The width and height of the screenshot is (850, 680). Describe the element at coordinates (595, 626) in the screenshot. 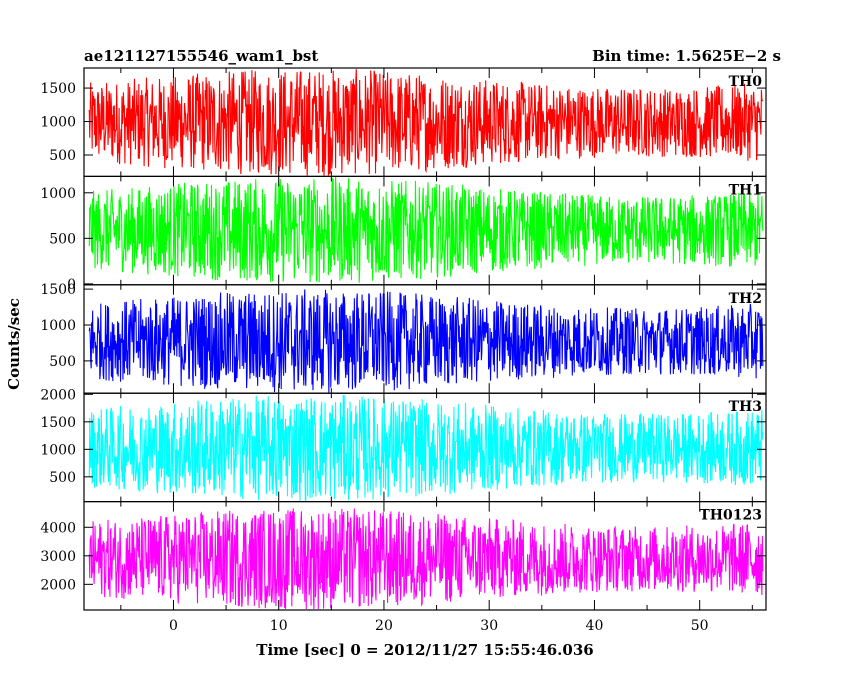

I see `x-tick-label: 40` at that location.